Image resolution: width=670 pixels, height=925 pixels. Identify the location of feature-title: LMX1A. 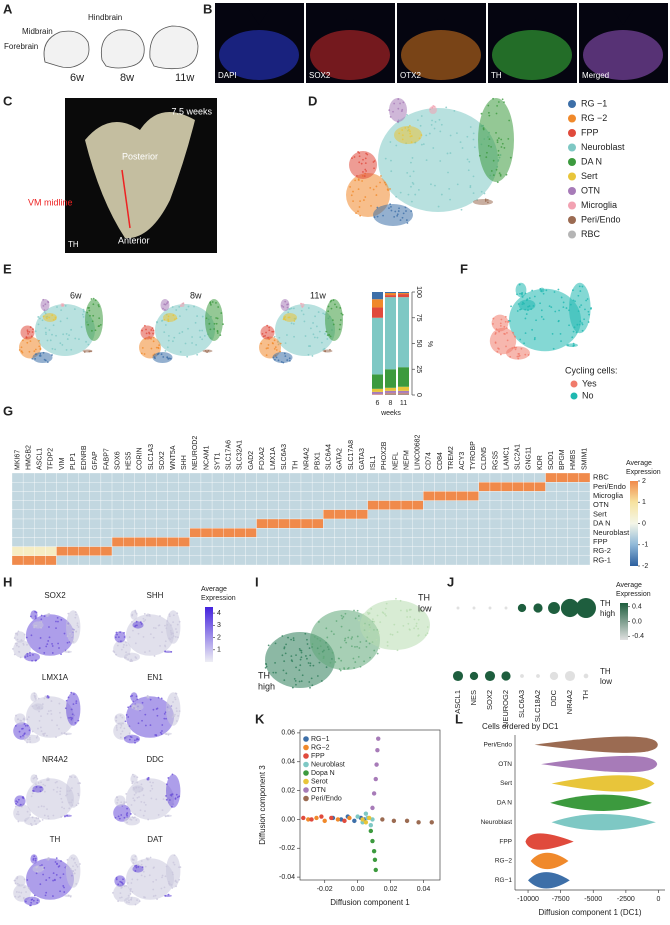
(55, 677).